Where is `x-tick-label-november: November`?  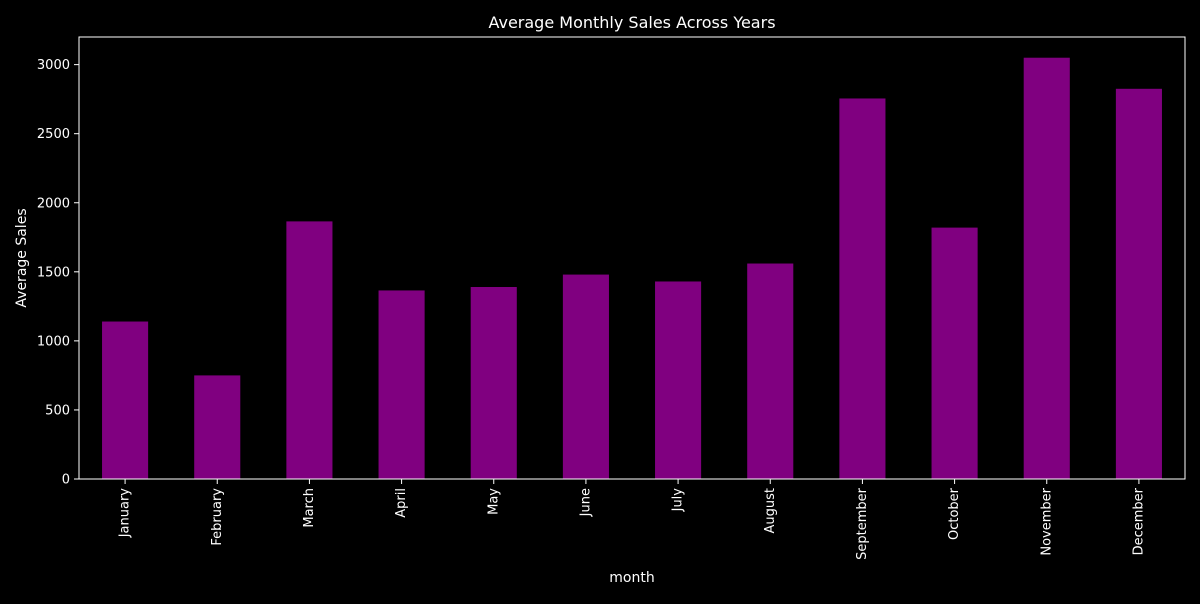
x-tick-label-november: November is located at coordinates (1046, 521).